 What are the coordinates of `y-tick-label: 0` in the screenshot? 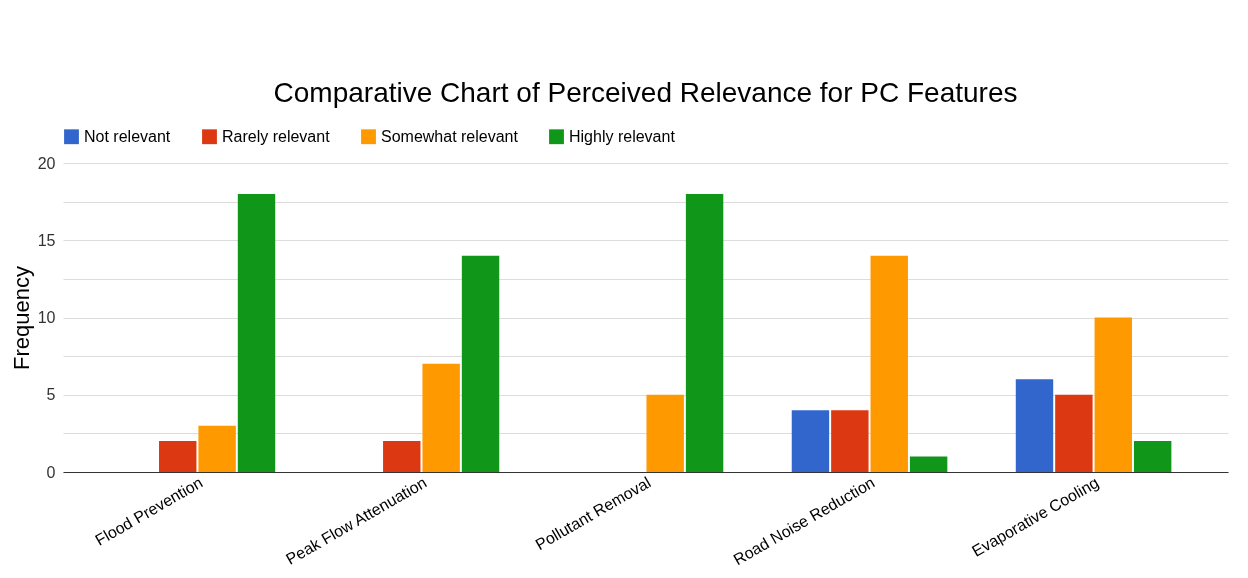 It's located at (51, 472).